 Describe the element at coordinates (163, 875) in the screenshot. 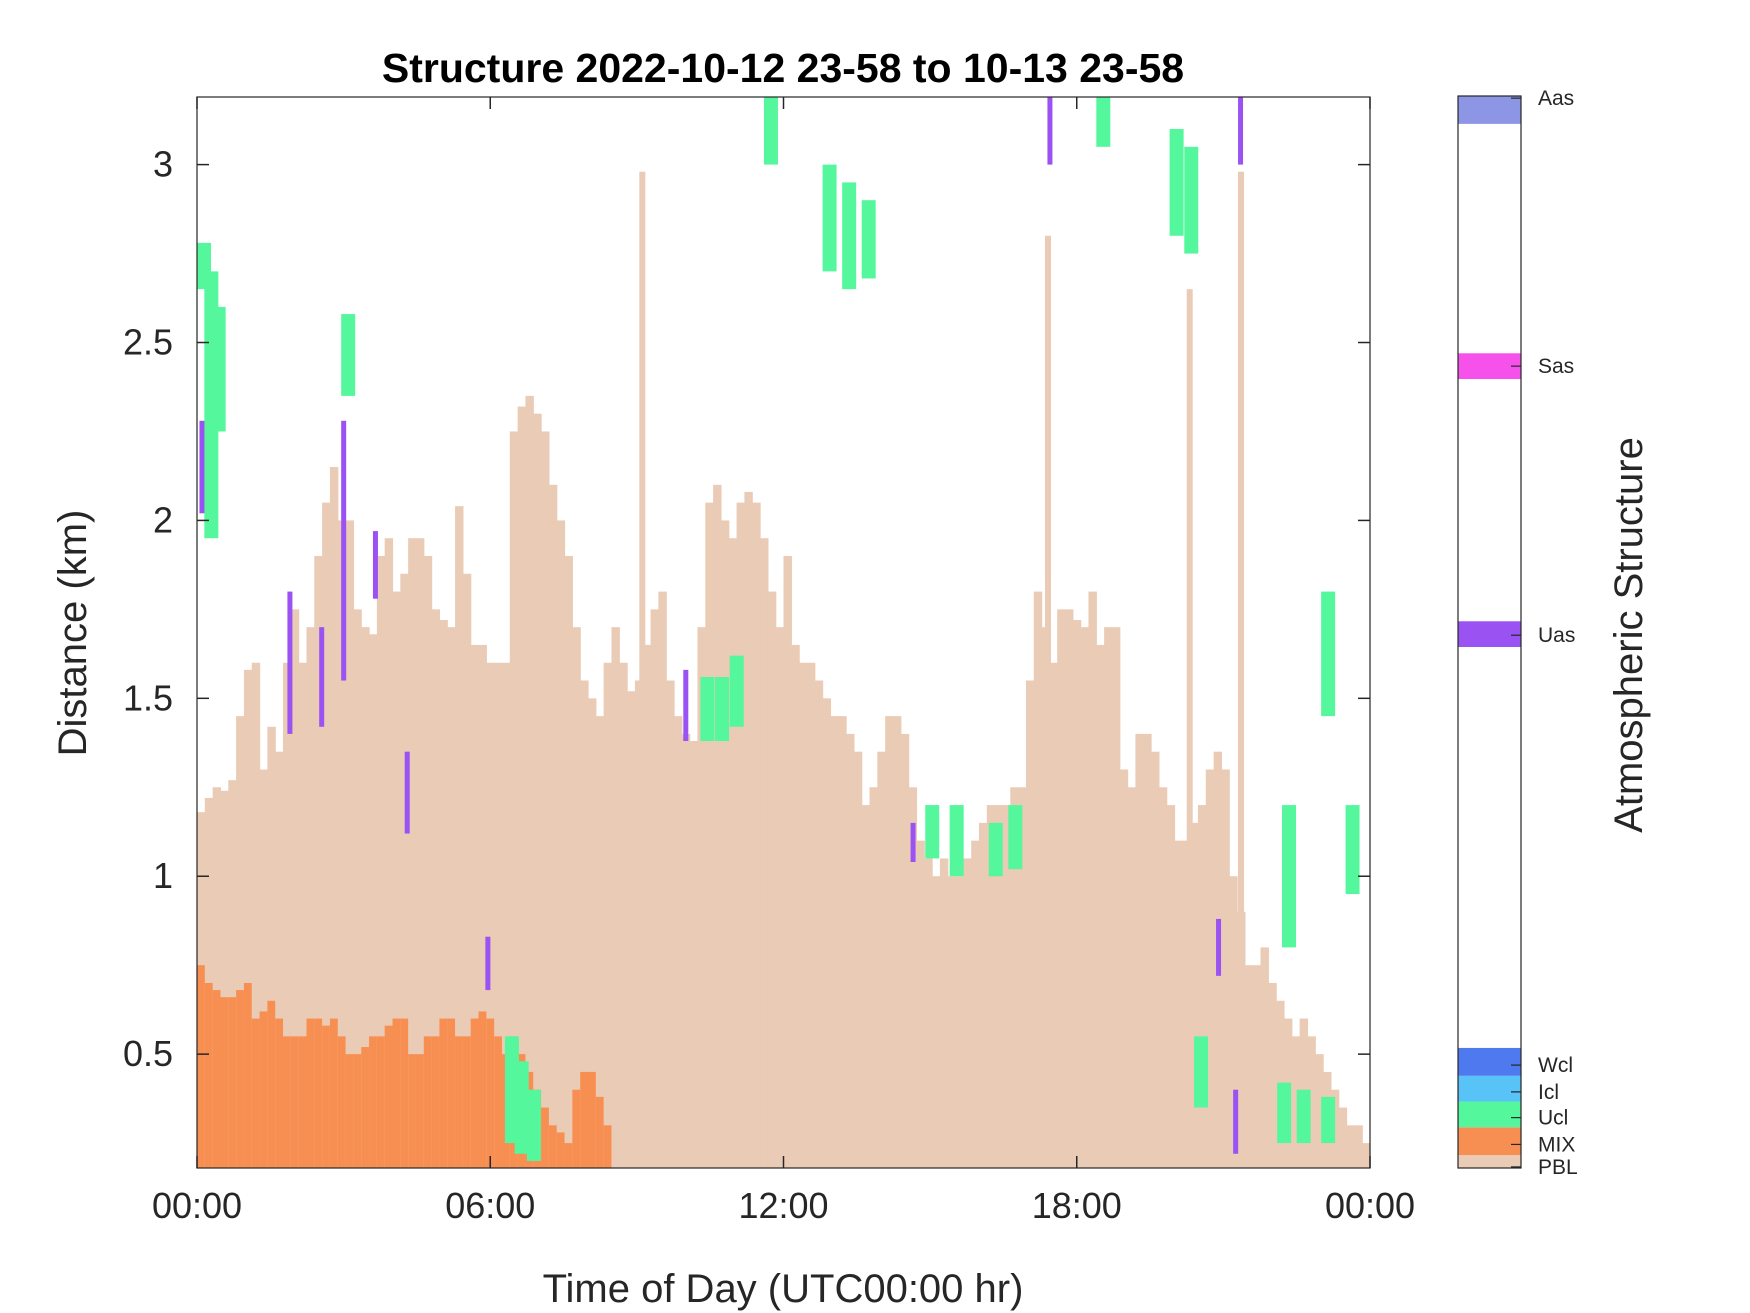

I see `y-tick-label: 1` at that location.